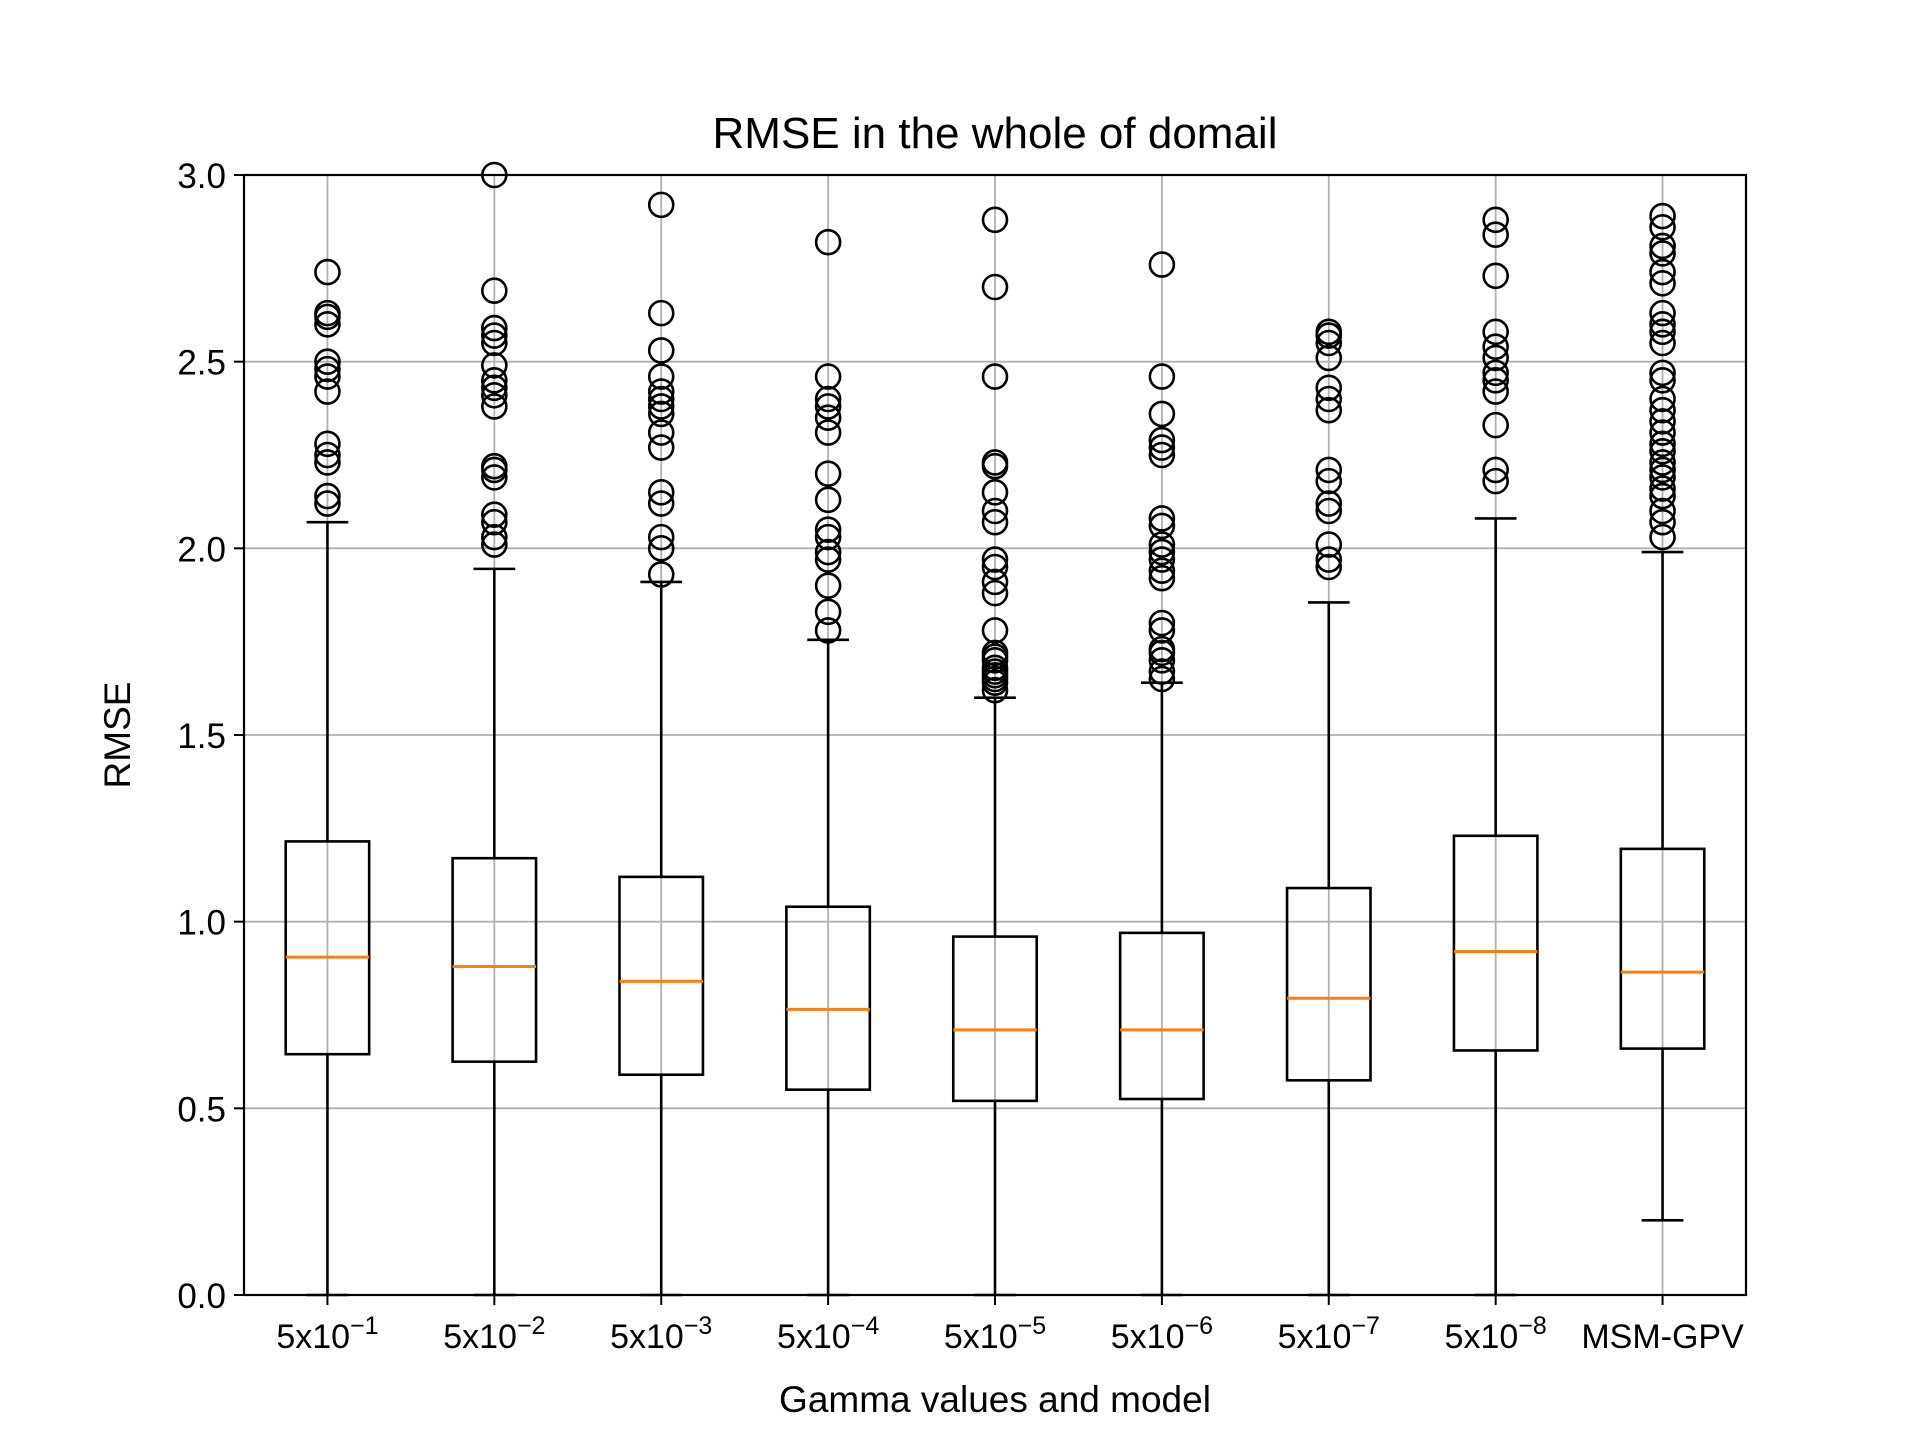 This screenshot has width=1920, height=1445. Describe the element at coordinates (531, 1326) in the screenshot. I see `x-tick-label-exponent: −2` at that location.